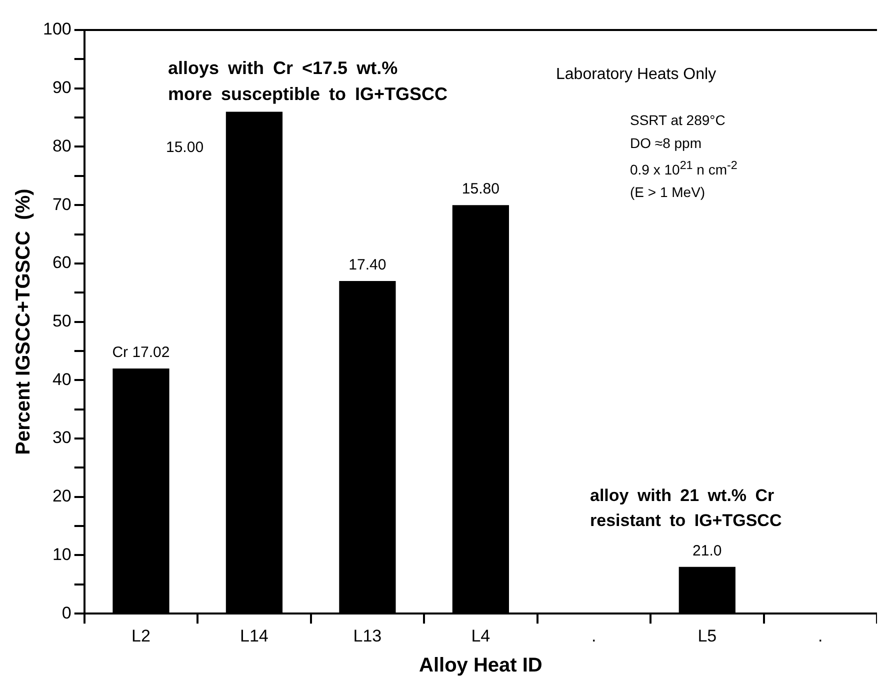  I want to click on x-tick-label: L5, so click(707, 636).